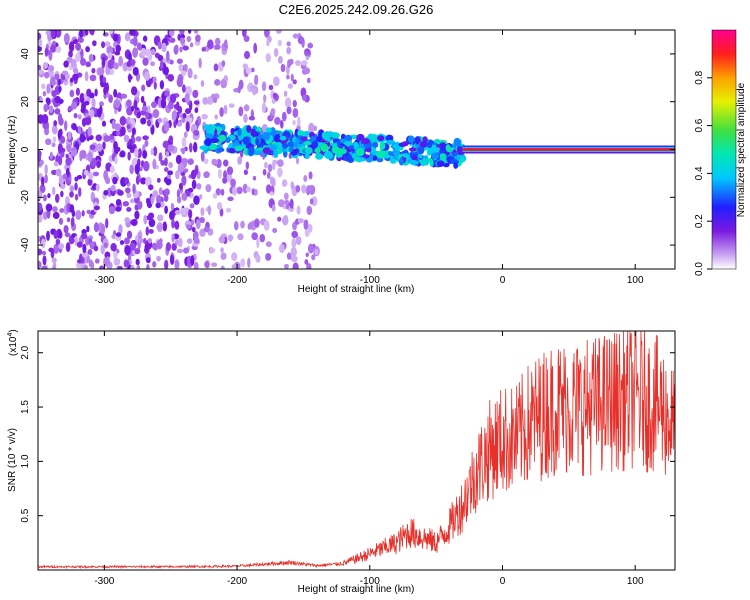  I want to click on x-tick-label: 0, so click(503, 280).